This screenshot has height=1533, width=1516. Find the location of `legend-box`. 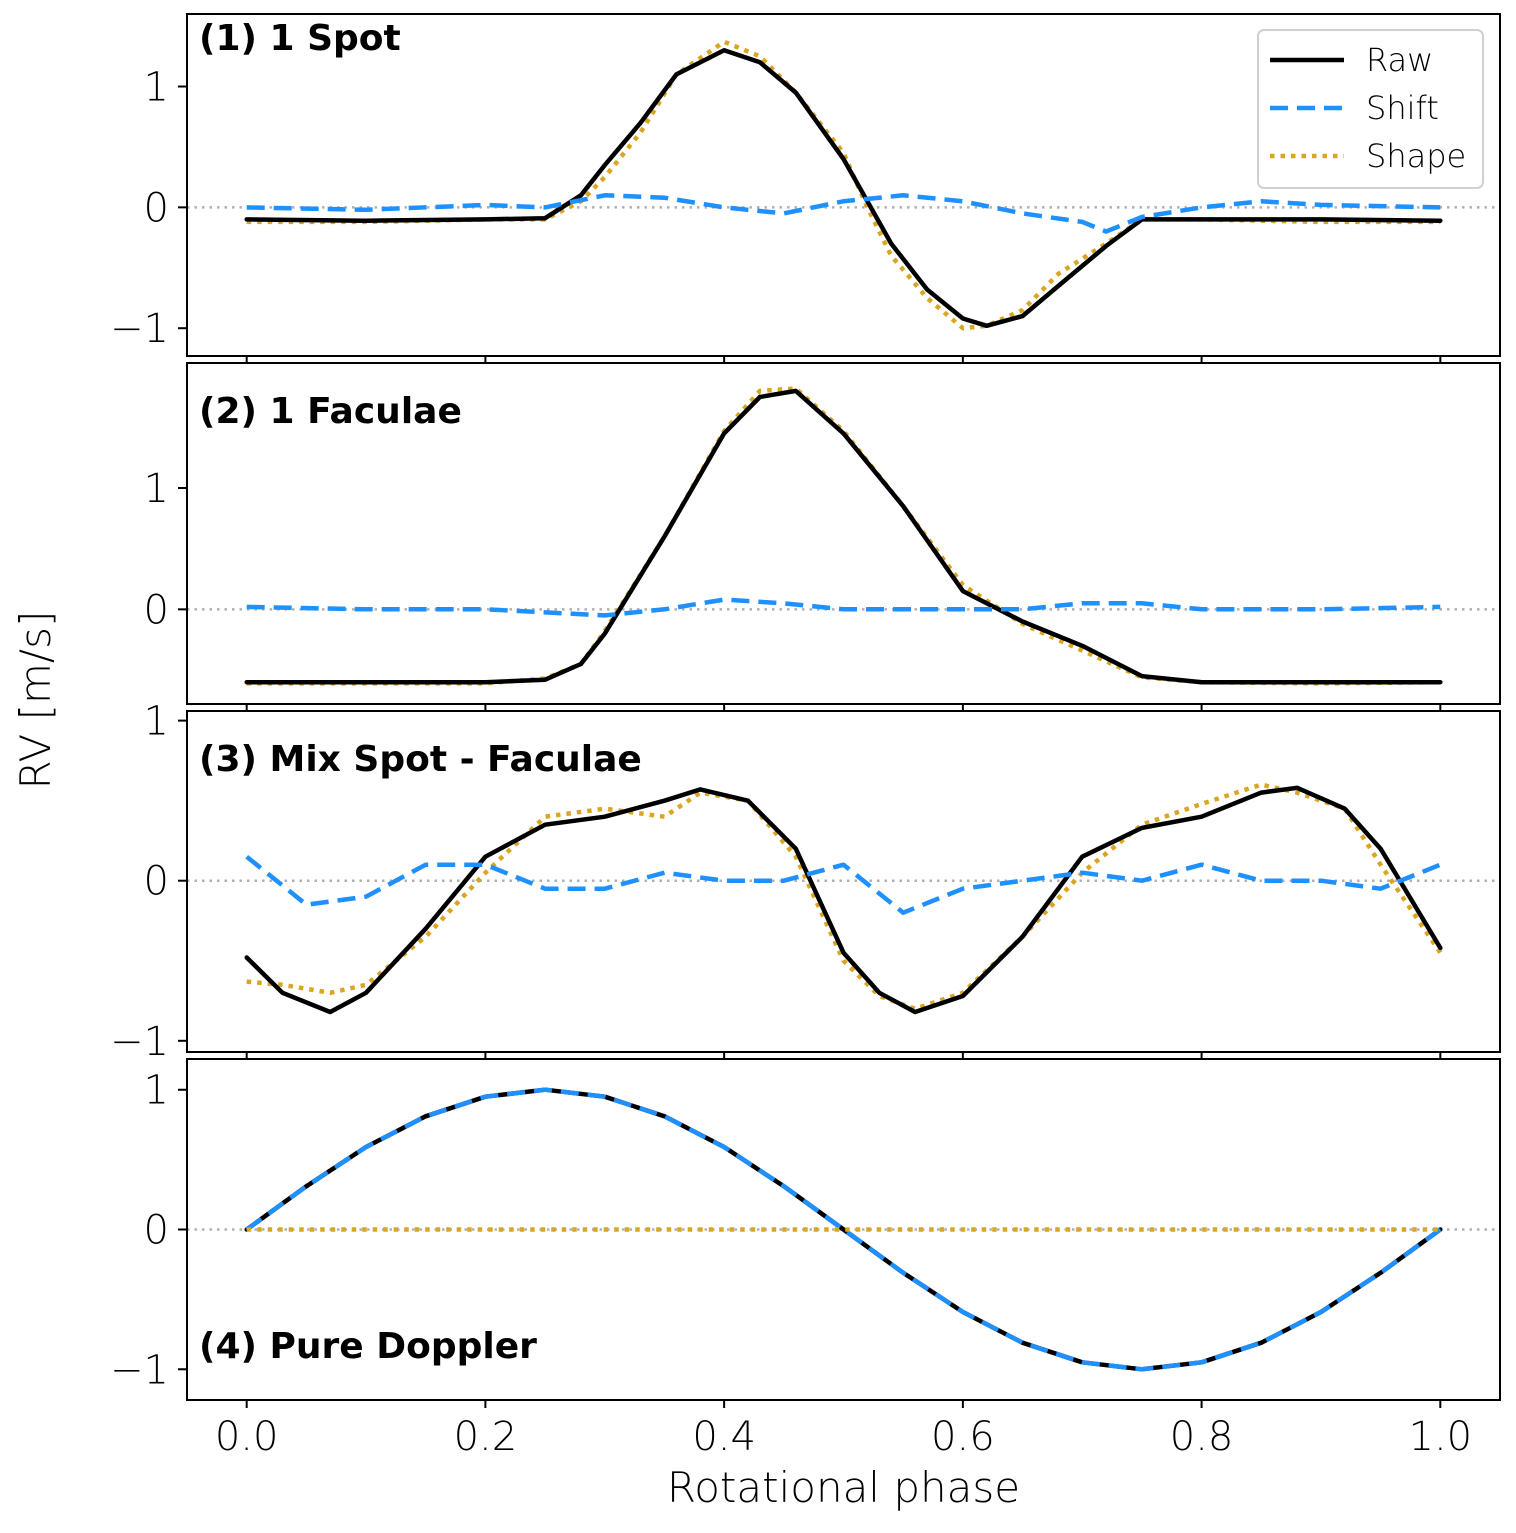

legend-box is located at coordinates (1370, 109).